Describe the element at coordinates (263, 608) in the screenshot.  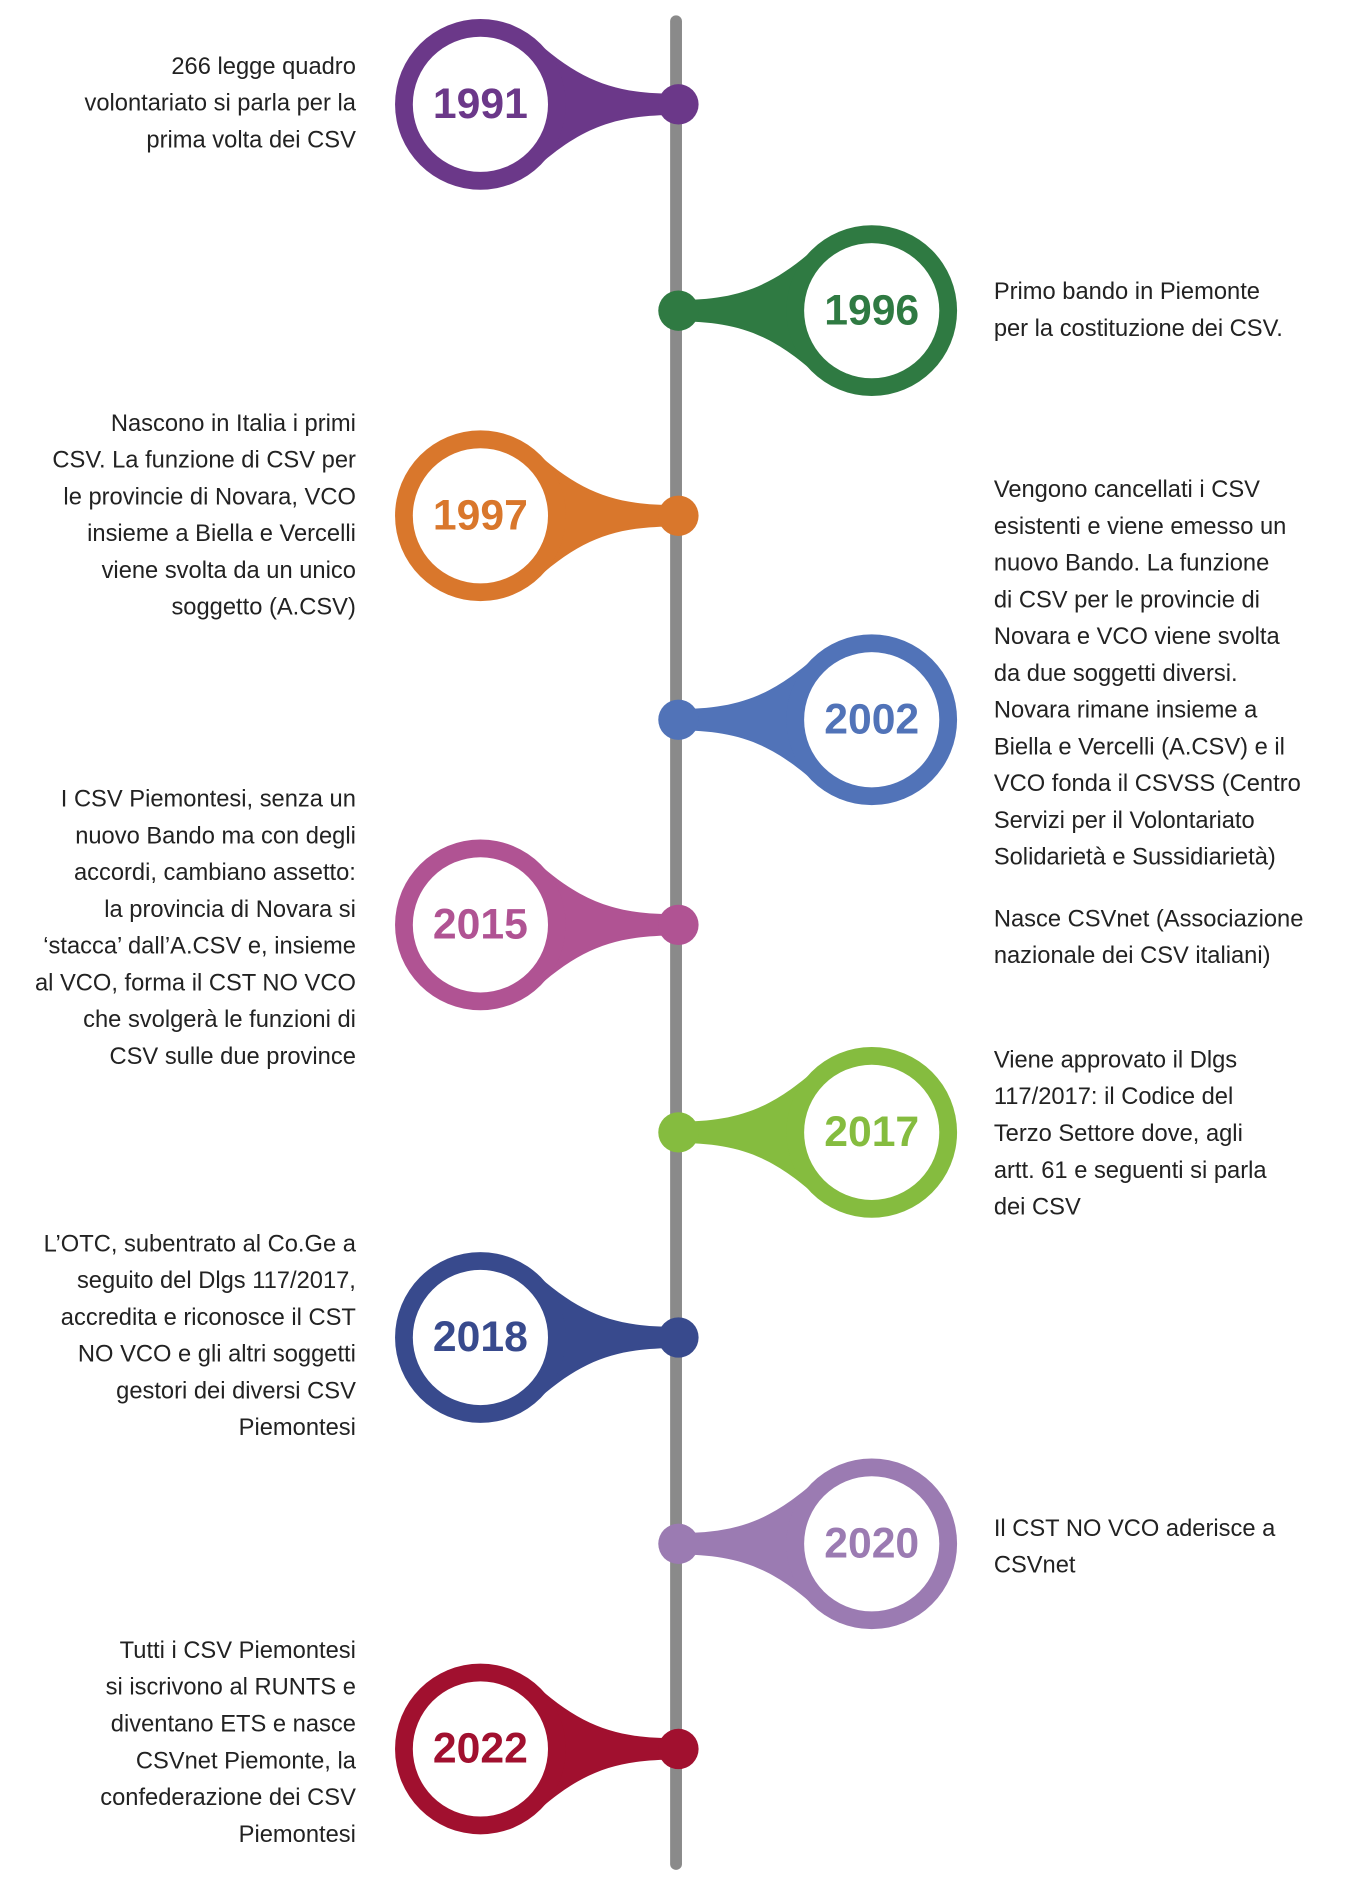
I see `event-text: soggetto (A.CSV)` at that location.